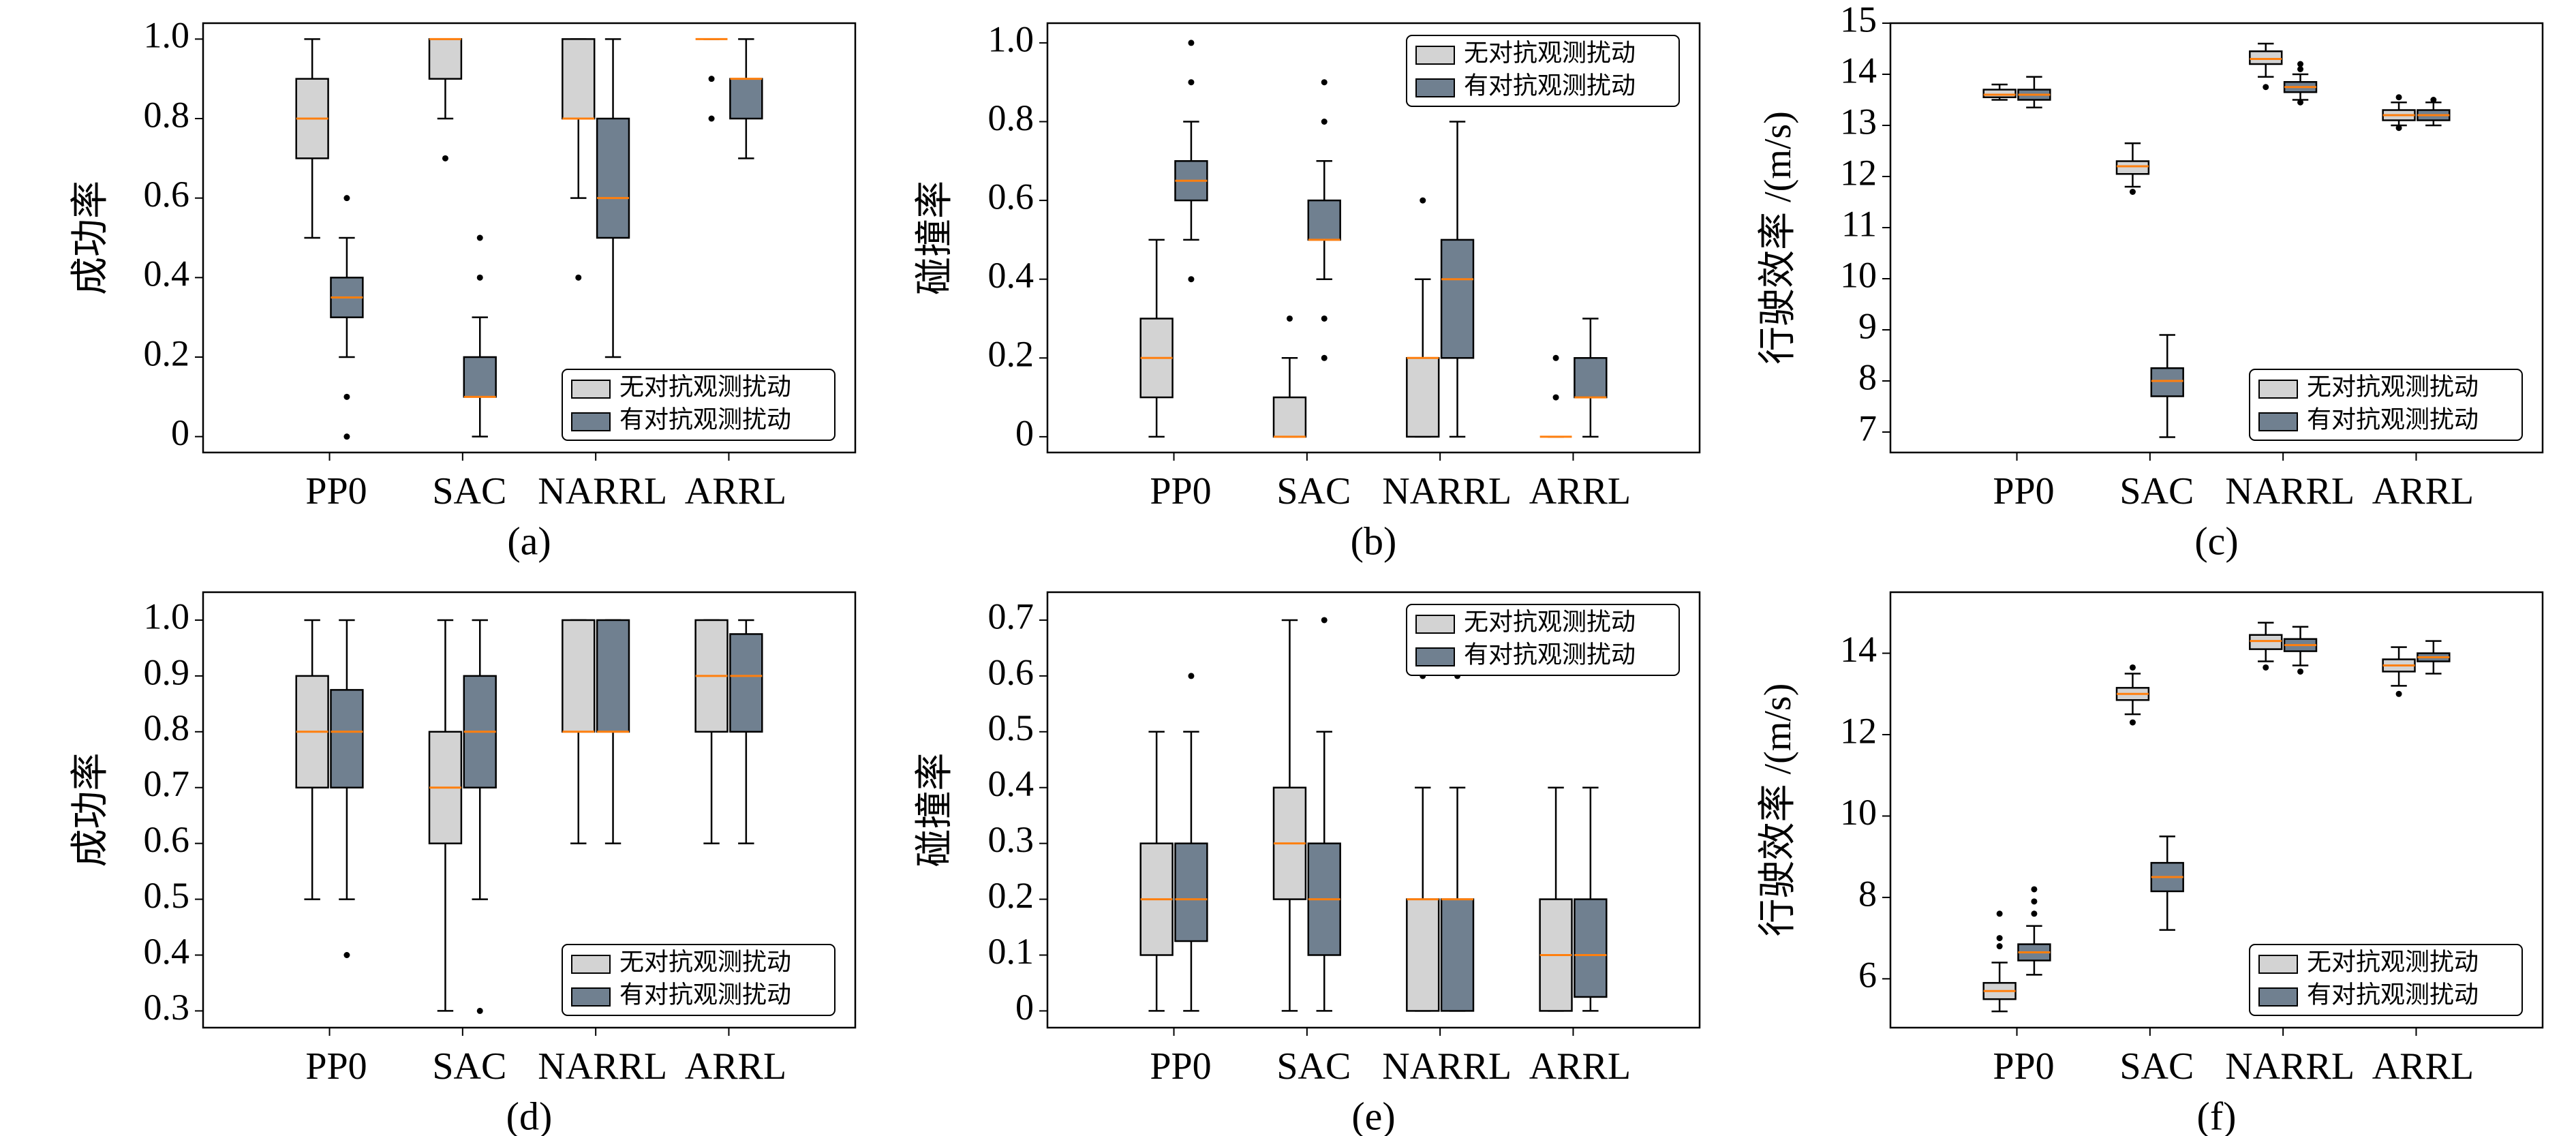 This screenshot has height=1136, width=2576. What do you see at coordinates (2216, 238) in the screenshot?
I see `axes-frame` at bounding box center [2216, 238].